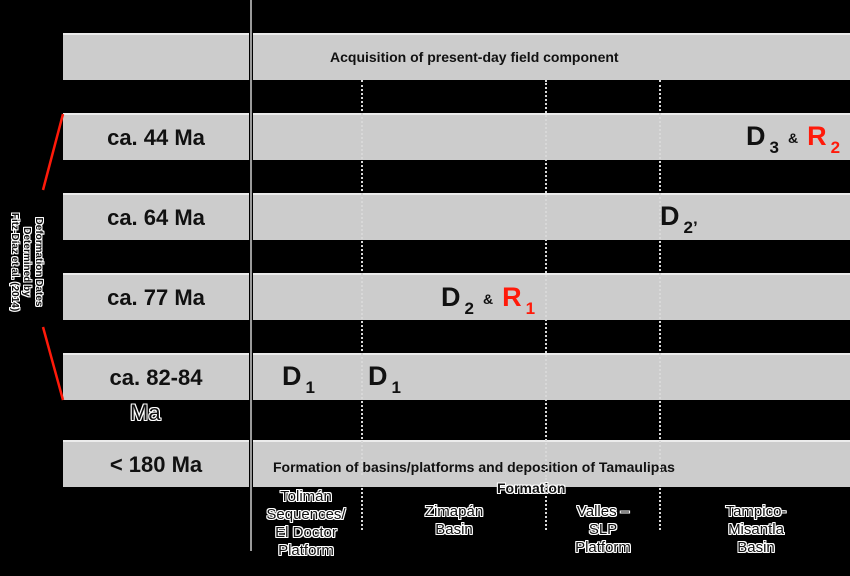 The width and height of the screenshot is (850, 576). I want to click on age-label-64: ca. 64 Ma, so click(156, 217).